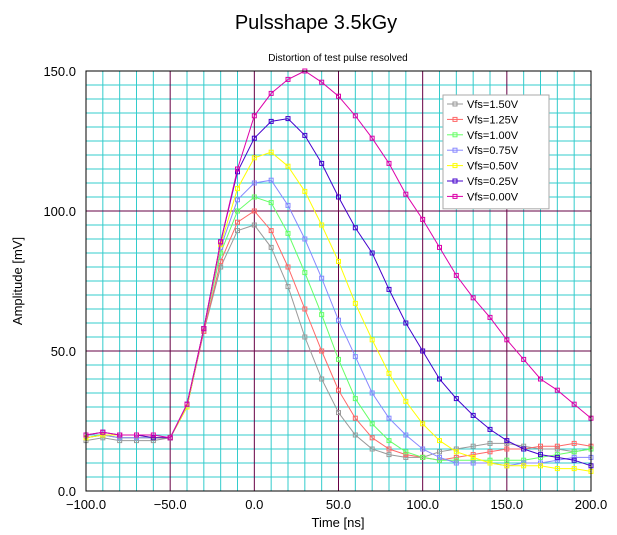  What do you see at coordinates (254, 504) in the screenshot?
I see `x-tick-label: 0.0` at bounding box center [254, 504].